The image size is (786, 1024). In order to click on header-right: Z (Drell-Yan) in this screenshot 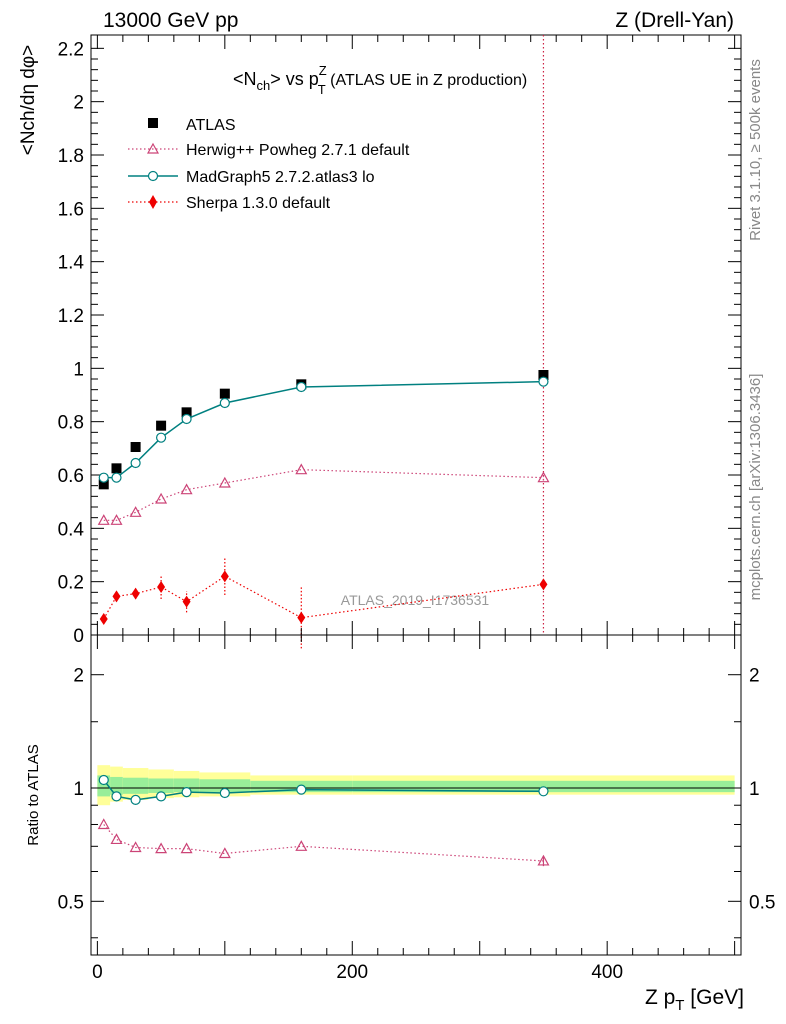, I will do `click(674, 20)`.